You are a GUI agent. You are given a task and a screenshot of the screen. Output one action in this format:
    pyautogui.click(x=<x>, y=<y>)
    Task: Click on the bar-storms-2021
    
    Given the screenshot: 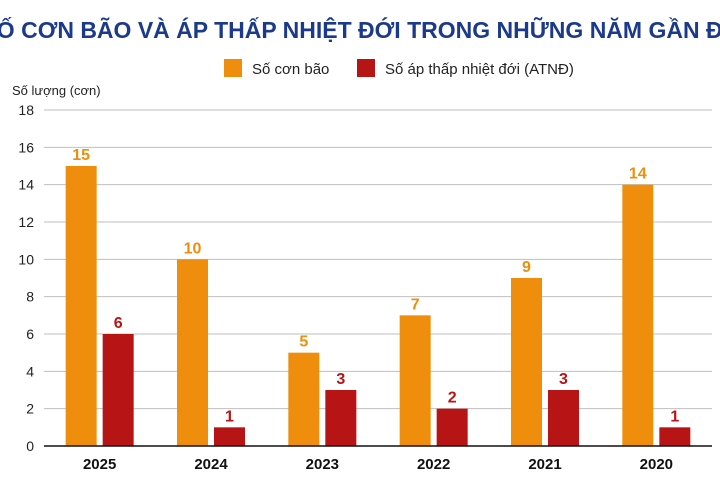 What is the action you would take?
    pyautogui.click(x=526, y=362)
    